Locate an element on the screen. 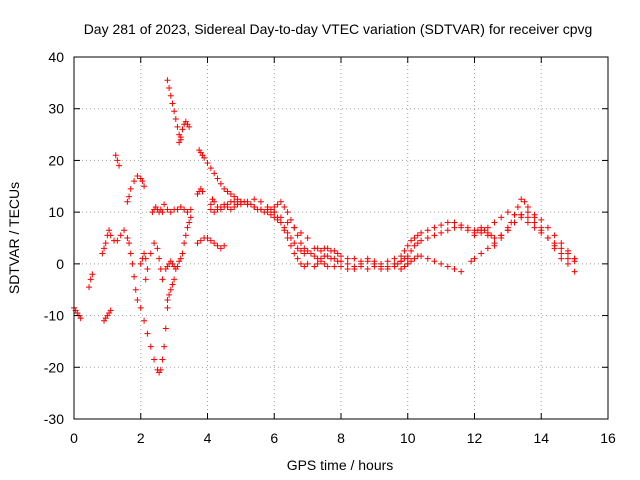 Image resolution: width=640 pixels, height=480 pixels. y-tick-label: 0 is located at coordinates (60, 264).